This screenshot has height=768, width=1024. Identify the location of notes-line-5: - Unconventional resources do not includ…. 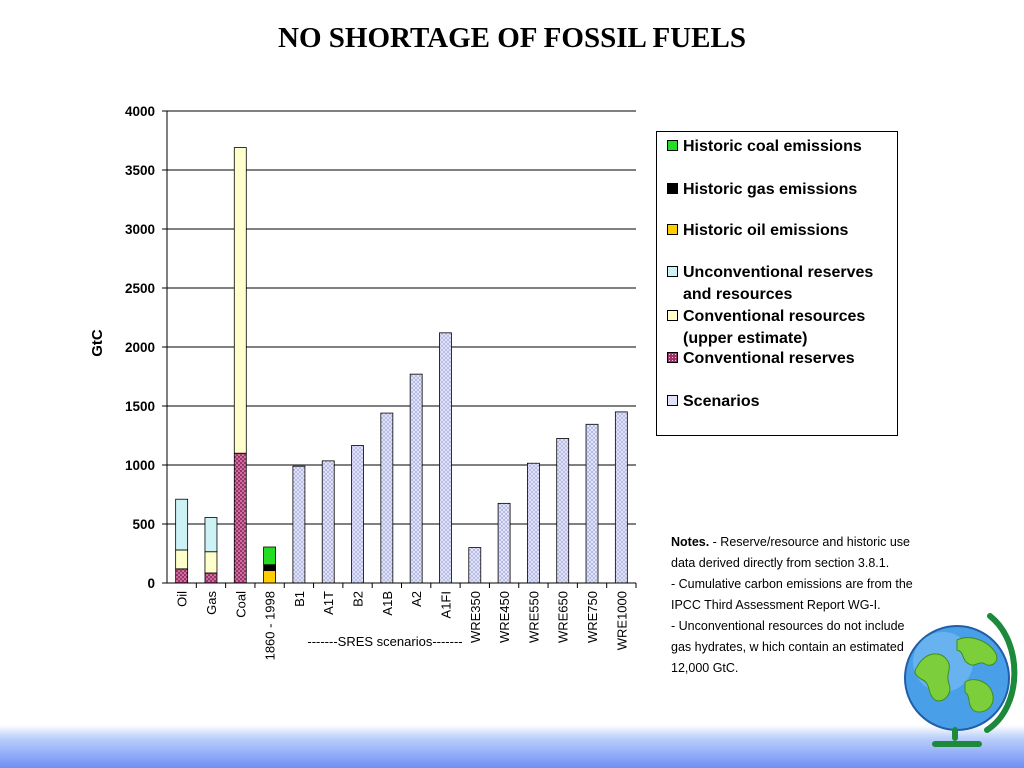
(788, 626).